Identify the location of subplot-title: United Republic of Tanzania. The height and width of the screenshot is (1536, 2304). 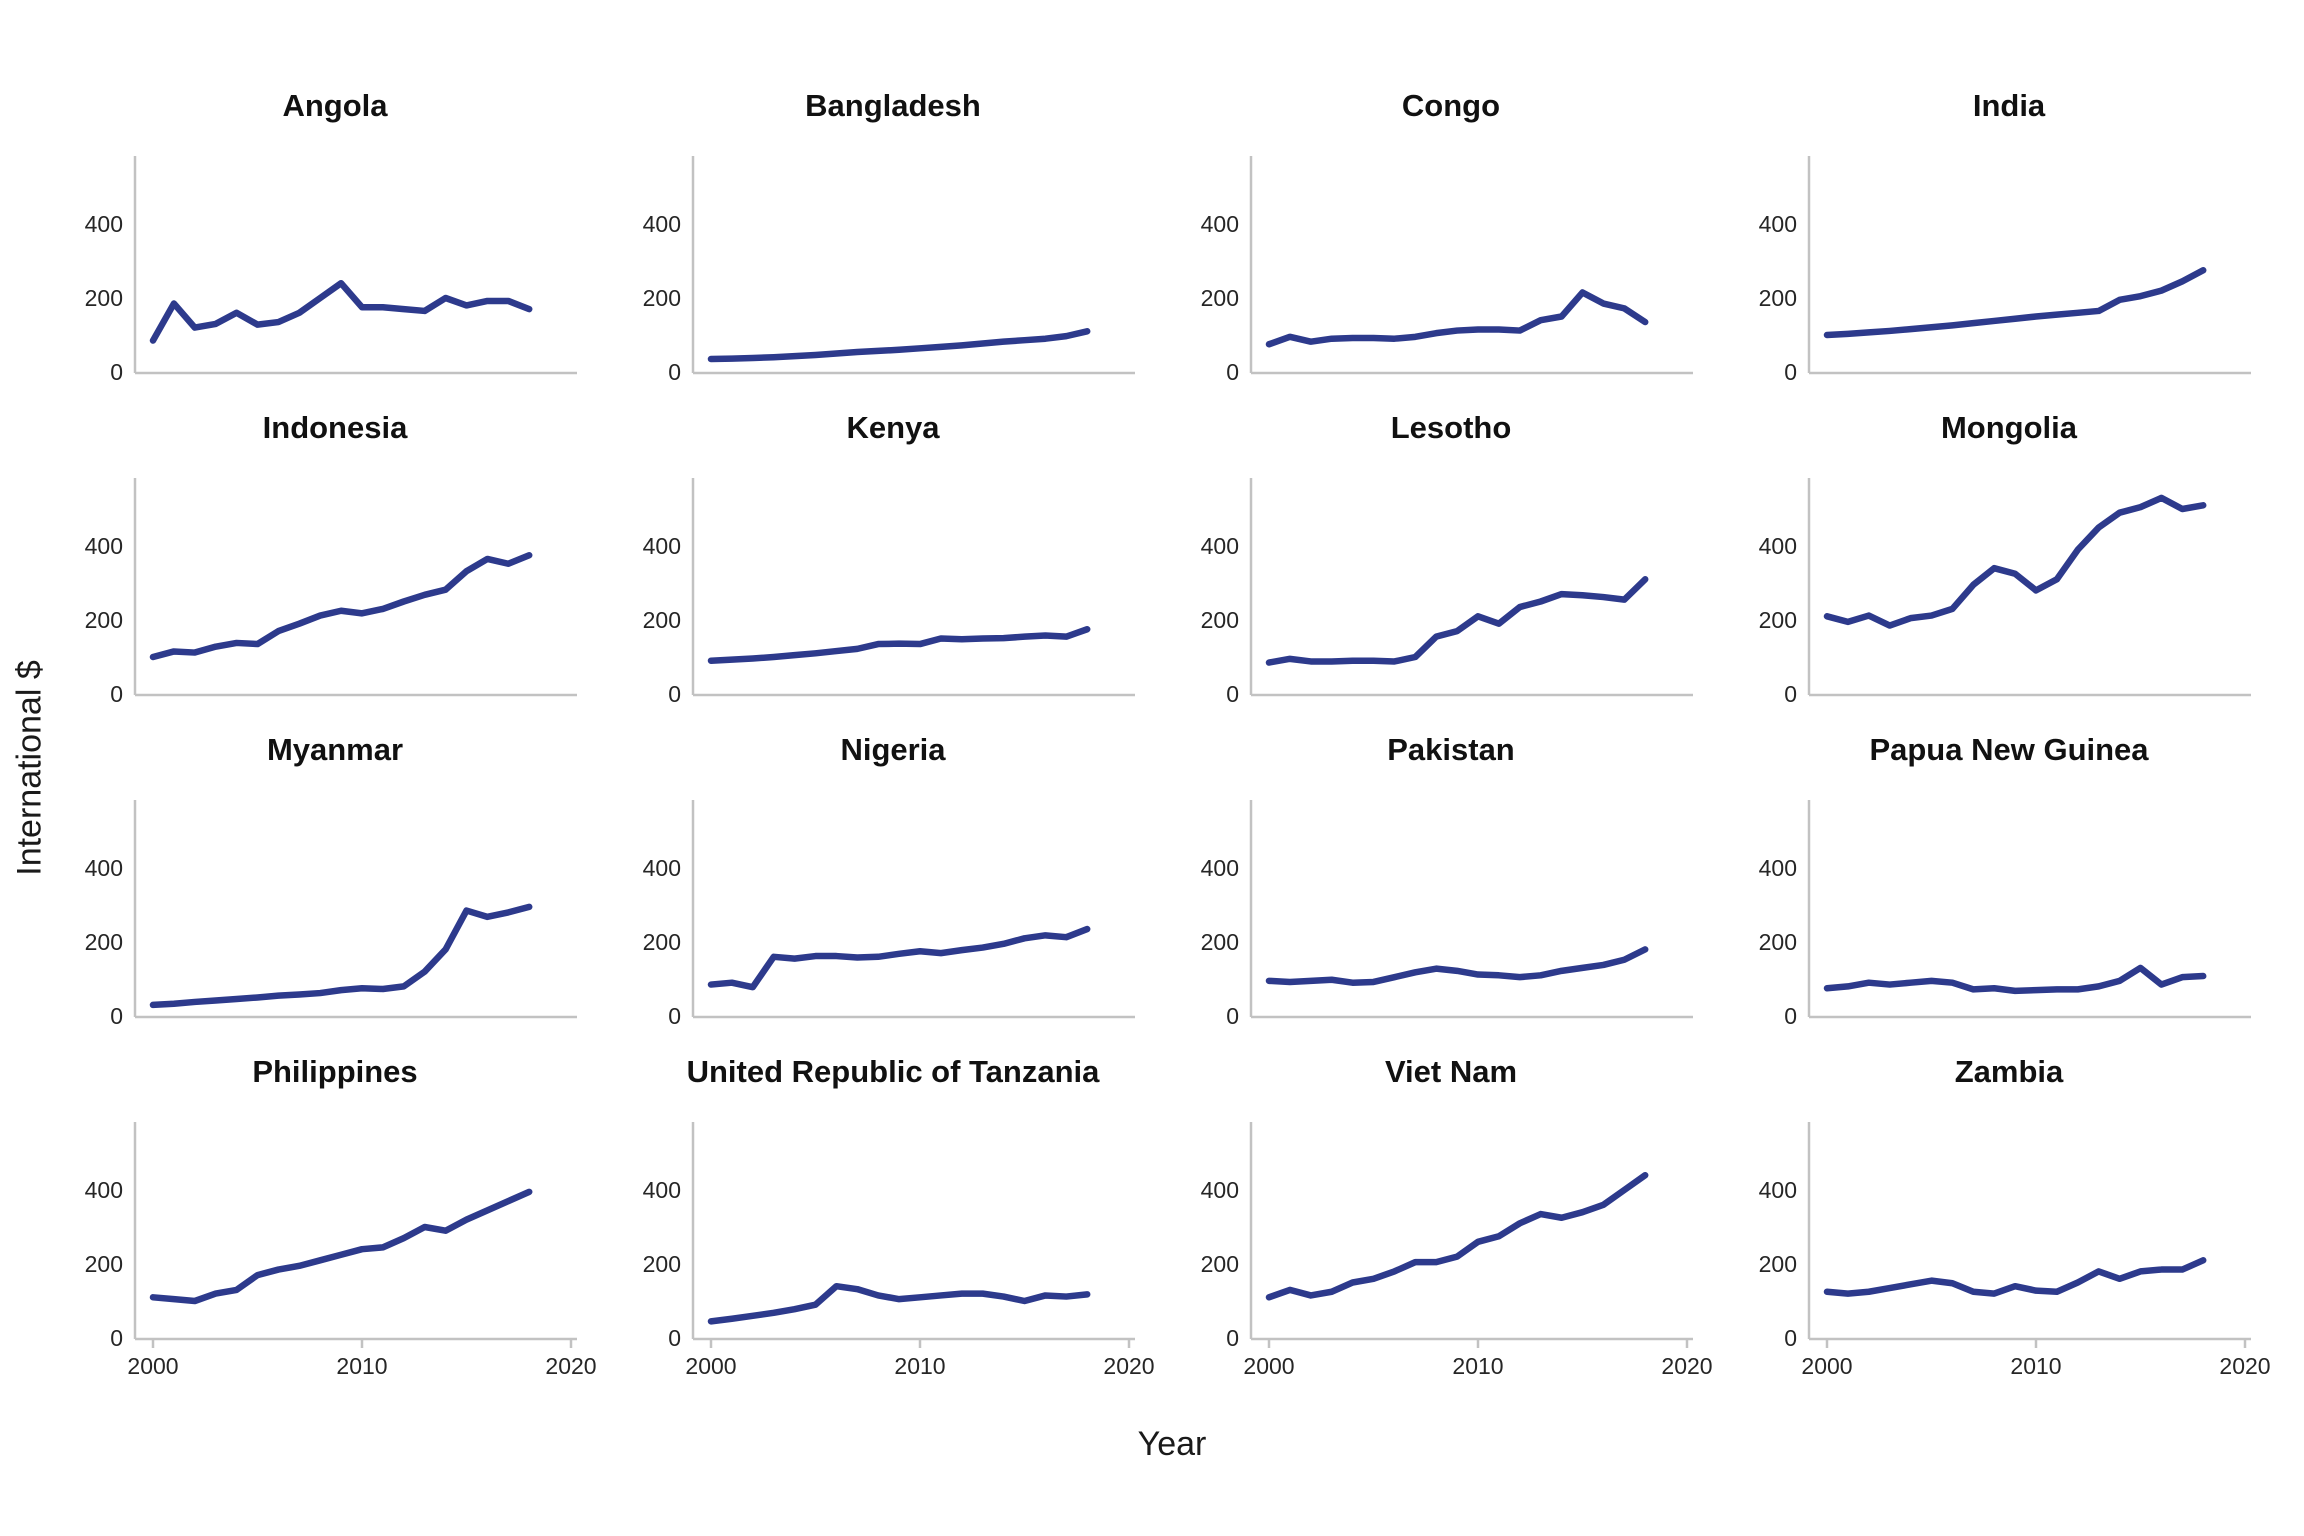
(893, 1071).